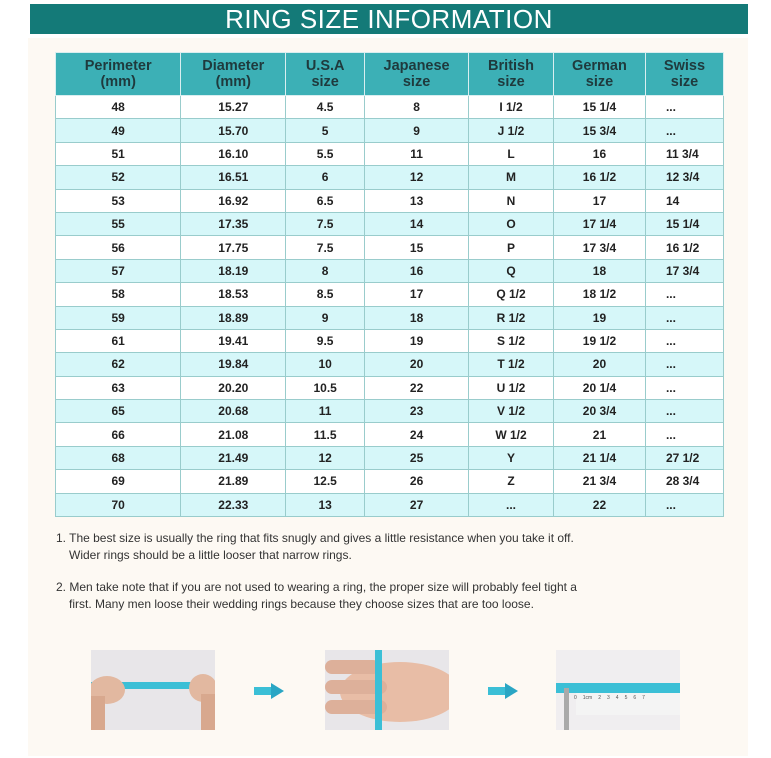  I want to click on header-line: U.S.A, so click(325, 66).